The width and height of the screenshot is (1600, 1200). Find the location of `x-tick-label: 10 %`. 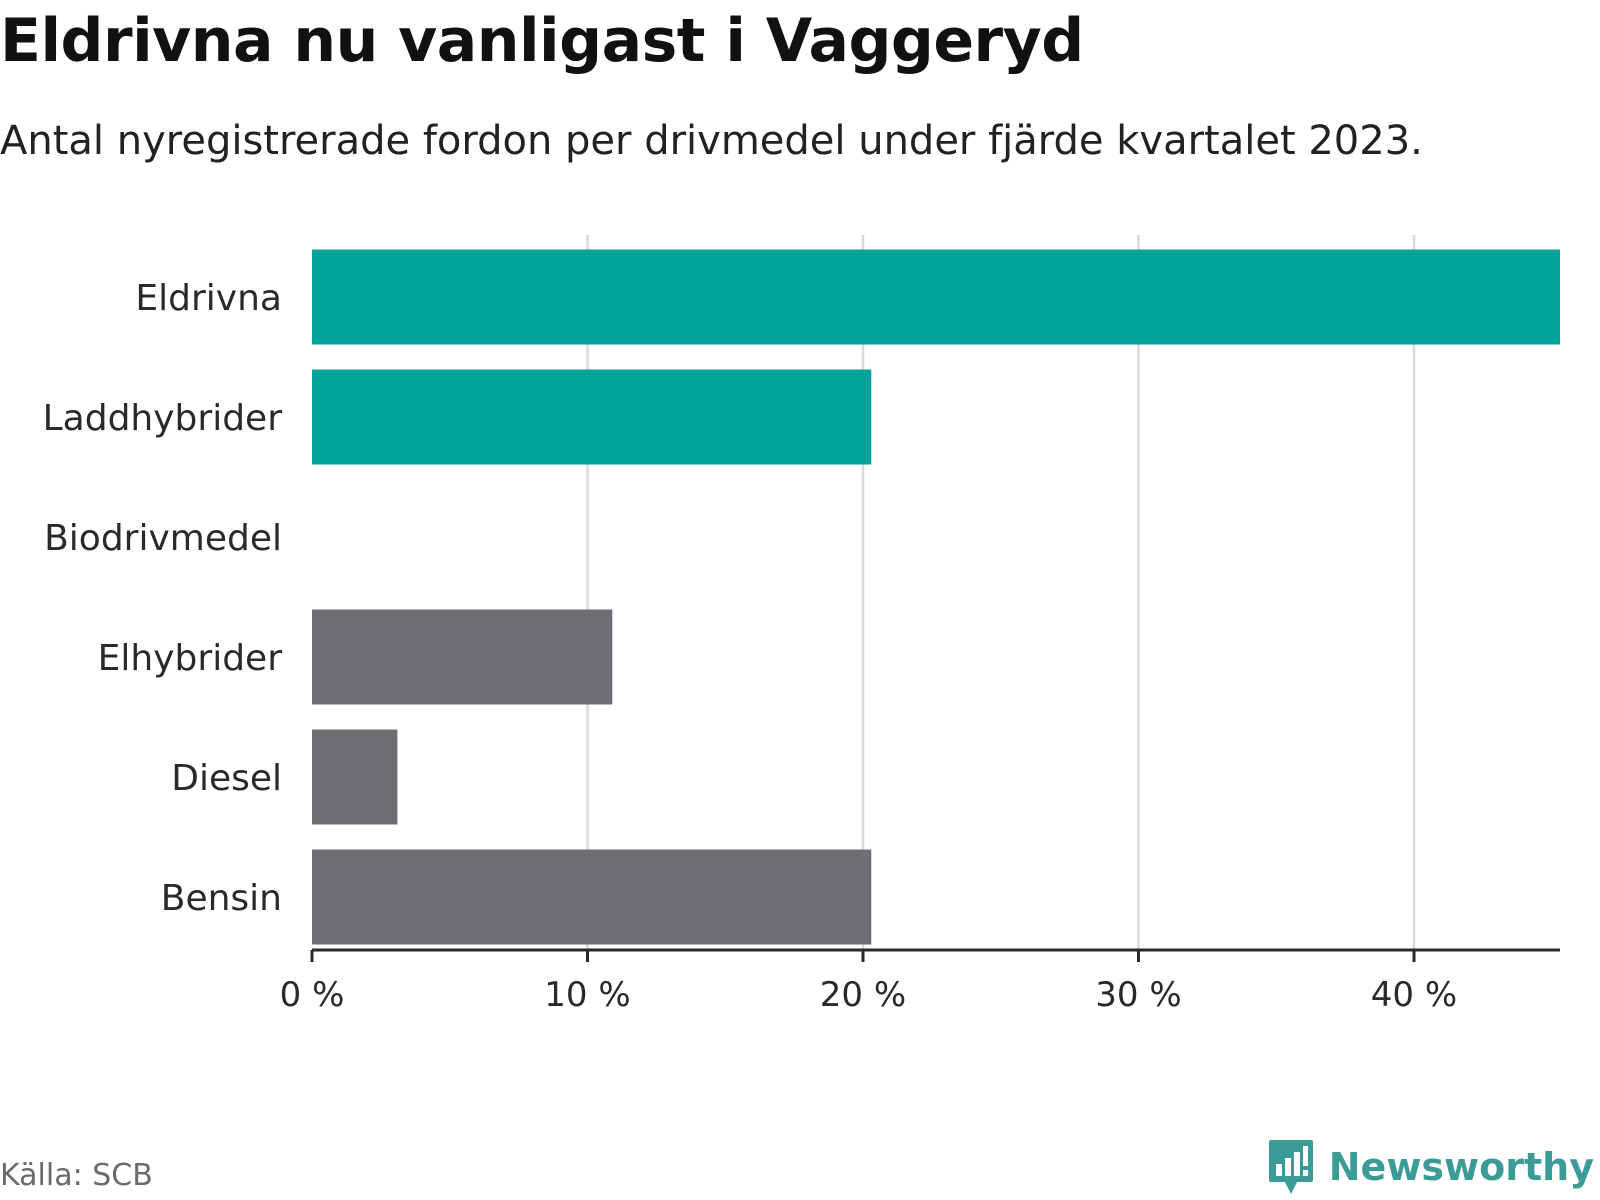

x-tick-label: 10 % is located at coordinates (587, 995).